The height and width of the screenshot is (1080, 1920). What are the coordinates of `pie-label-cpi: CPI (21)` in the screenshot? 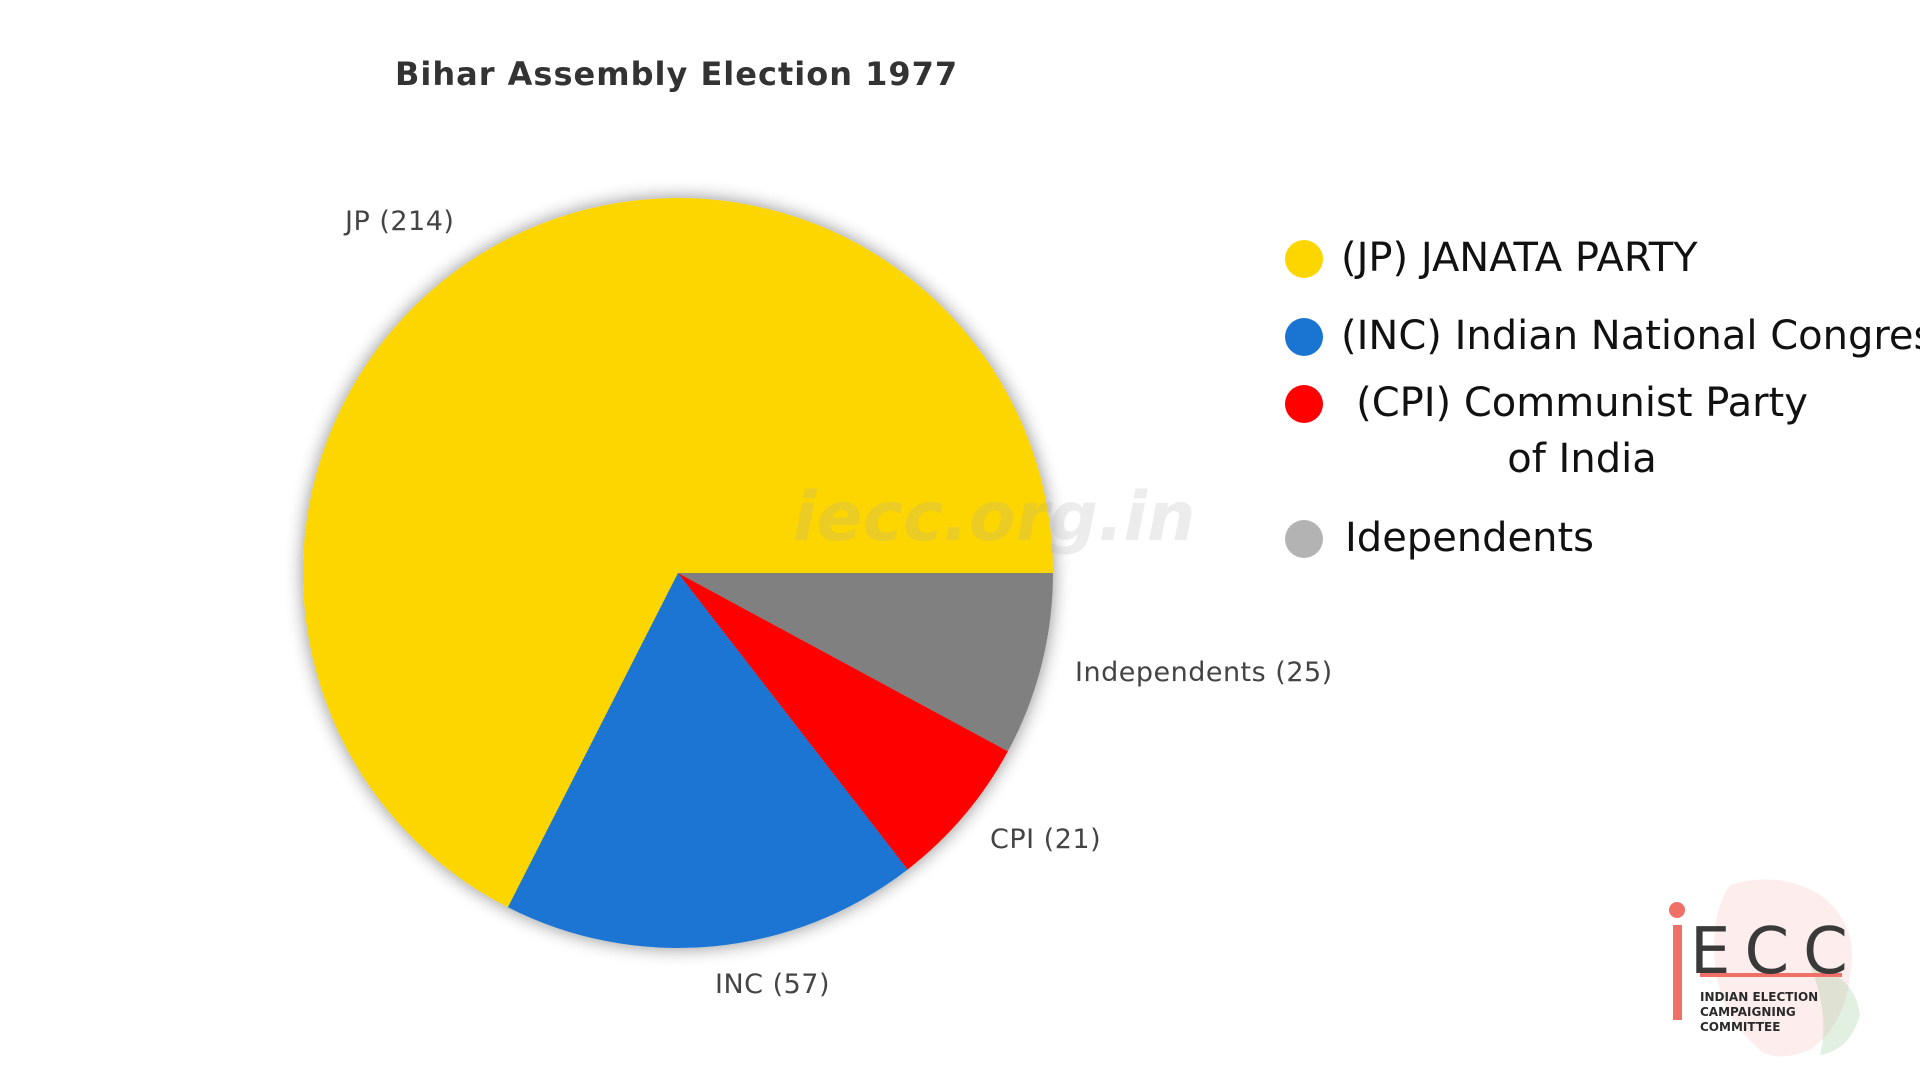 It's located at (1045, 839).